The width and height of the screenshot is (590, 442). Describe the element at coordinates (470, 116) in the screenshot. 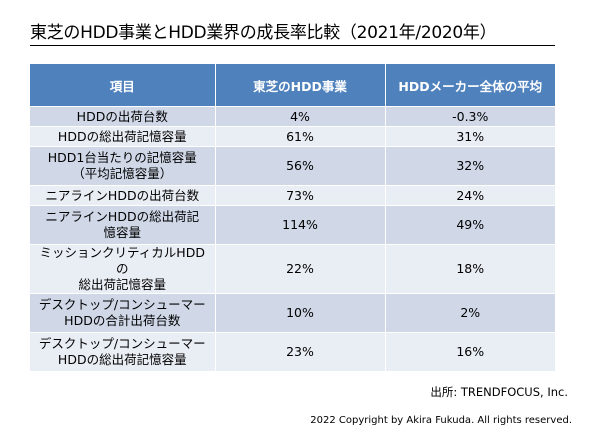

I see `row-average-value: -0.3%` at that location.